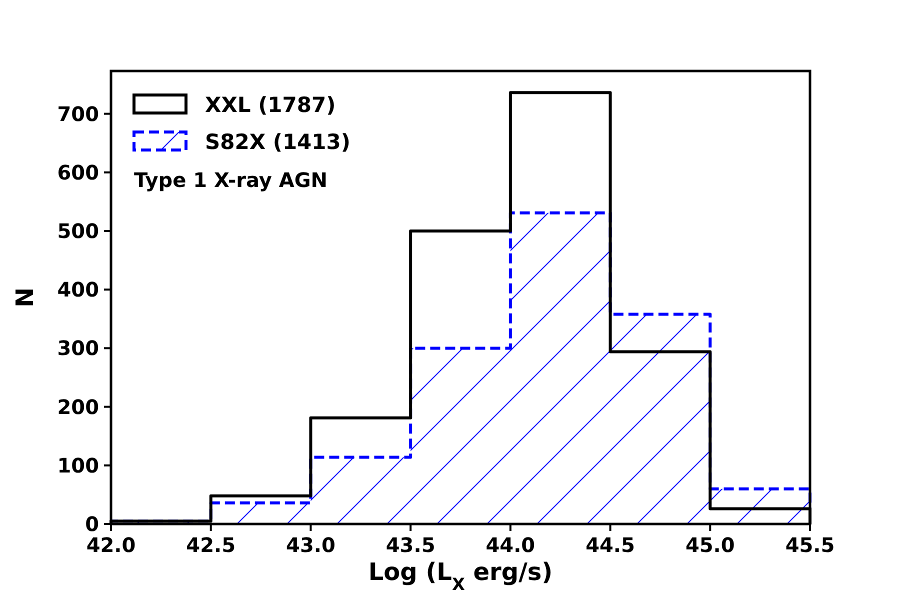 This screenshot has height=600, width=900. Describe the element at coordinates (78, 465) in the screenshot. I see `y-tick-label: 100` at that location.